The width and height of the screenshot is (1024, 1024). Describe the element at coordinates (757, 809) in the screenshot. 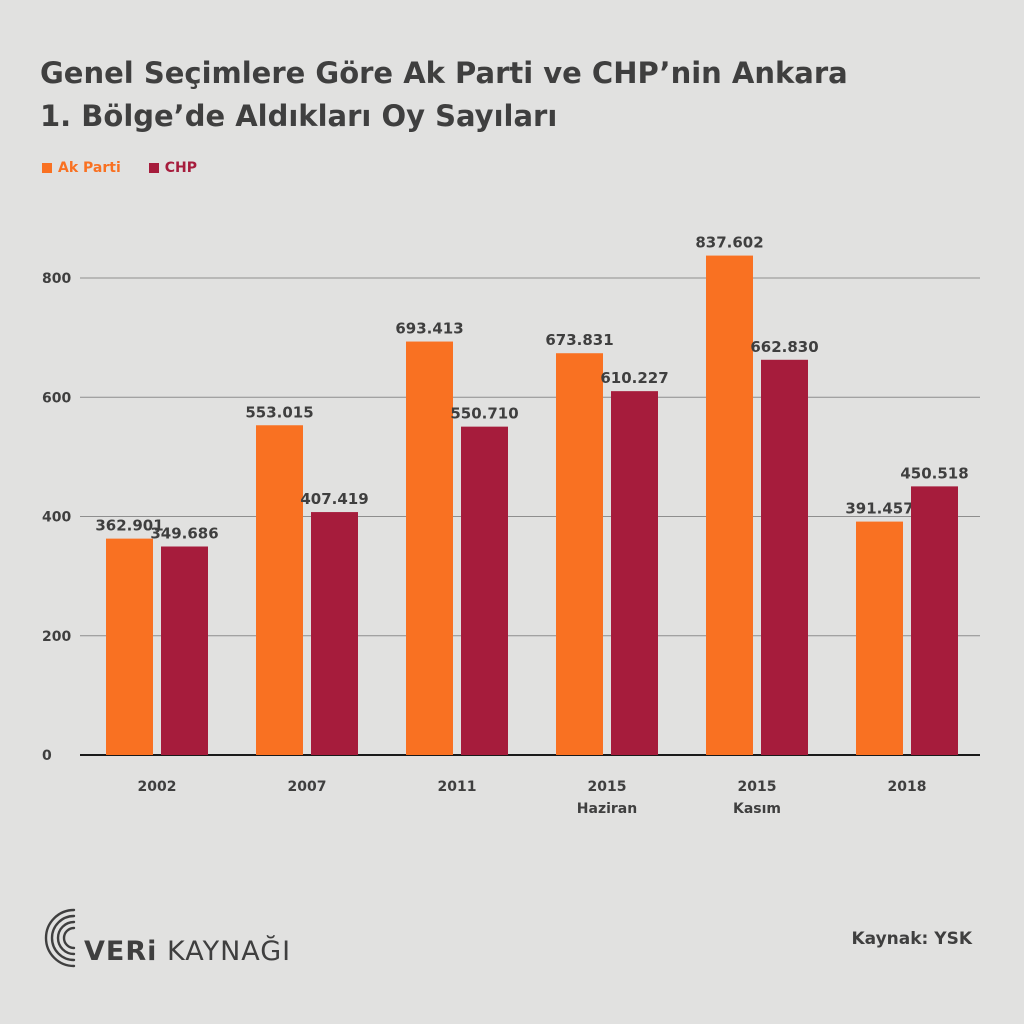

I see `x-category-sublabel: Kasım` at that location.